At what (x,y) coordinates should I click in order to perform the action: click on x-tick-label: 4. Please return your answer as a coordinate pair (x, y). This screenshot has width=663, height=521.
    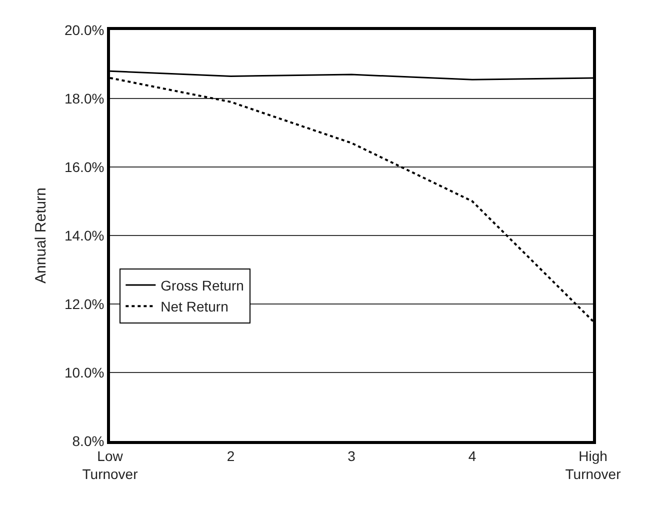
    Looking at the image, I should click on (472, 456).